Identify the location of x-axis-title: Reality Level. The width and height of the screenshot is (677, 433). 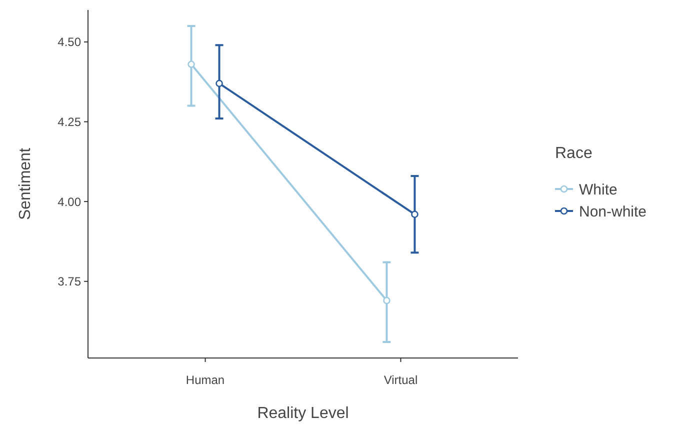
(303, 413).